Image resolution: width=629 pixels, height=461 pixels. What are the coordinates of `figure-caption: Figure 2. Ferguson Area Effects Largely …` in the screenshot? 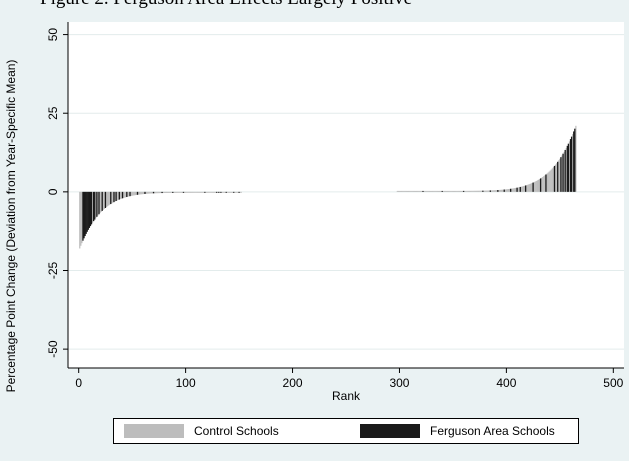 It's located at (226, 5).